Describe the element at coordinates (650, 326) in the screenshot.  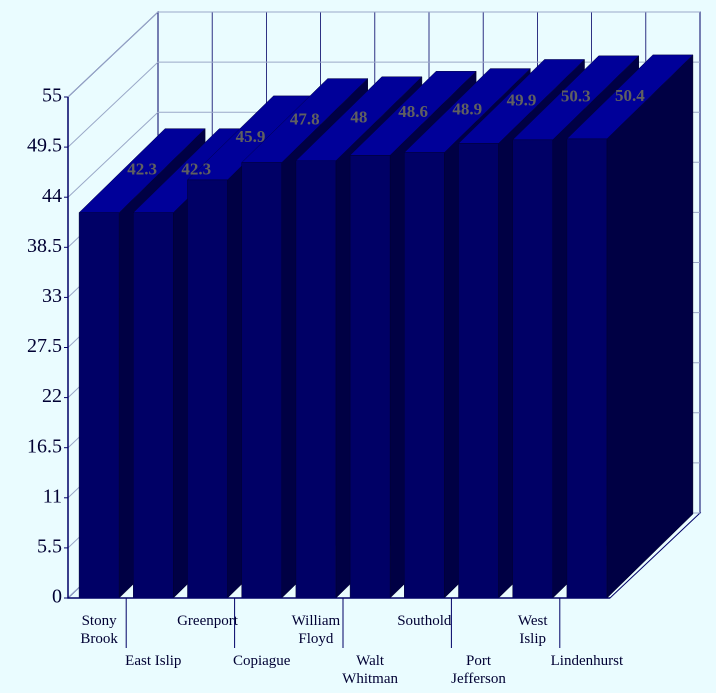
I see `bar-side` at that location.